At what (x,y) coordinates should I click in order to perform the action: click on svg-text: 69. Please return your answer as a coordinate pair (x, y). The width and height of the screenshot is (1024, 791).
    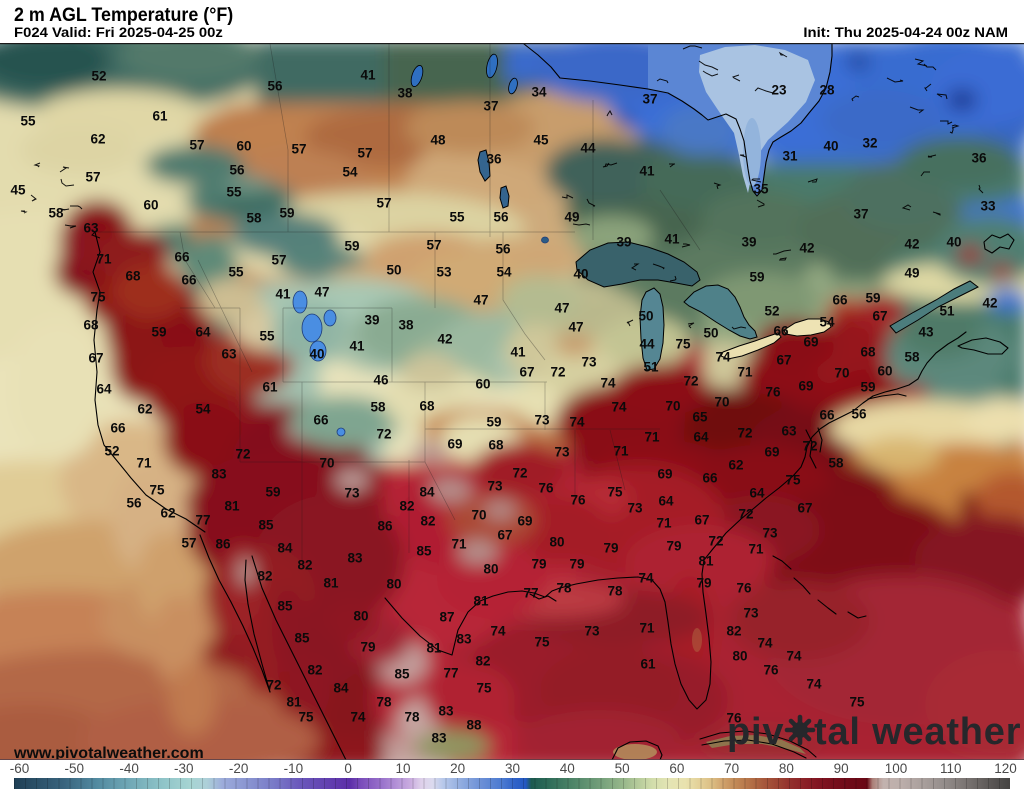
    Looking at the image, I should click on (771, 452).